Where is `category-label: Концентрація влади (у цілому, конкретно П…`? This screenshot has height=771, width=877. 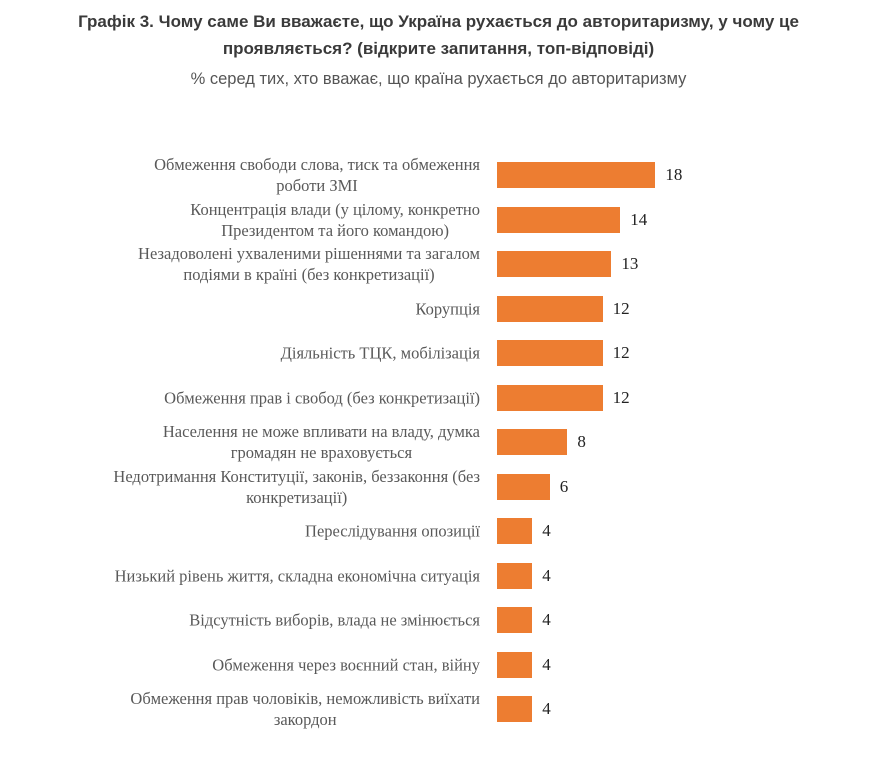 category-label: Концентрація влади (у цілому, конкретно П… is located at coordinates (335, 220).